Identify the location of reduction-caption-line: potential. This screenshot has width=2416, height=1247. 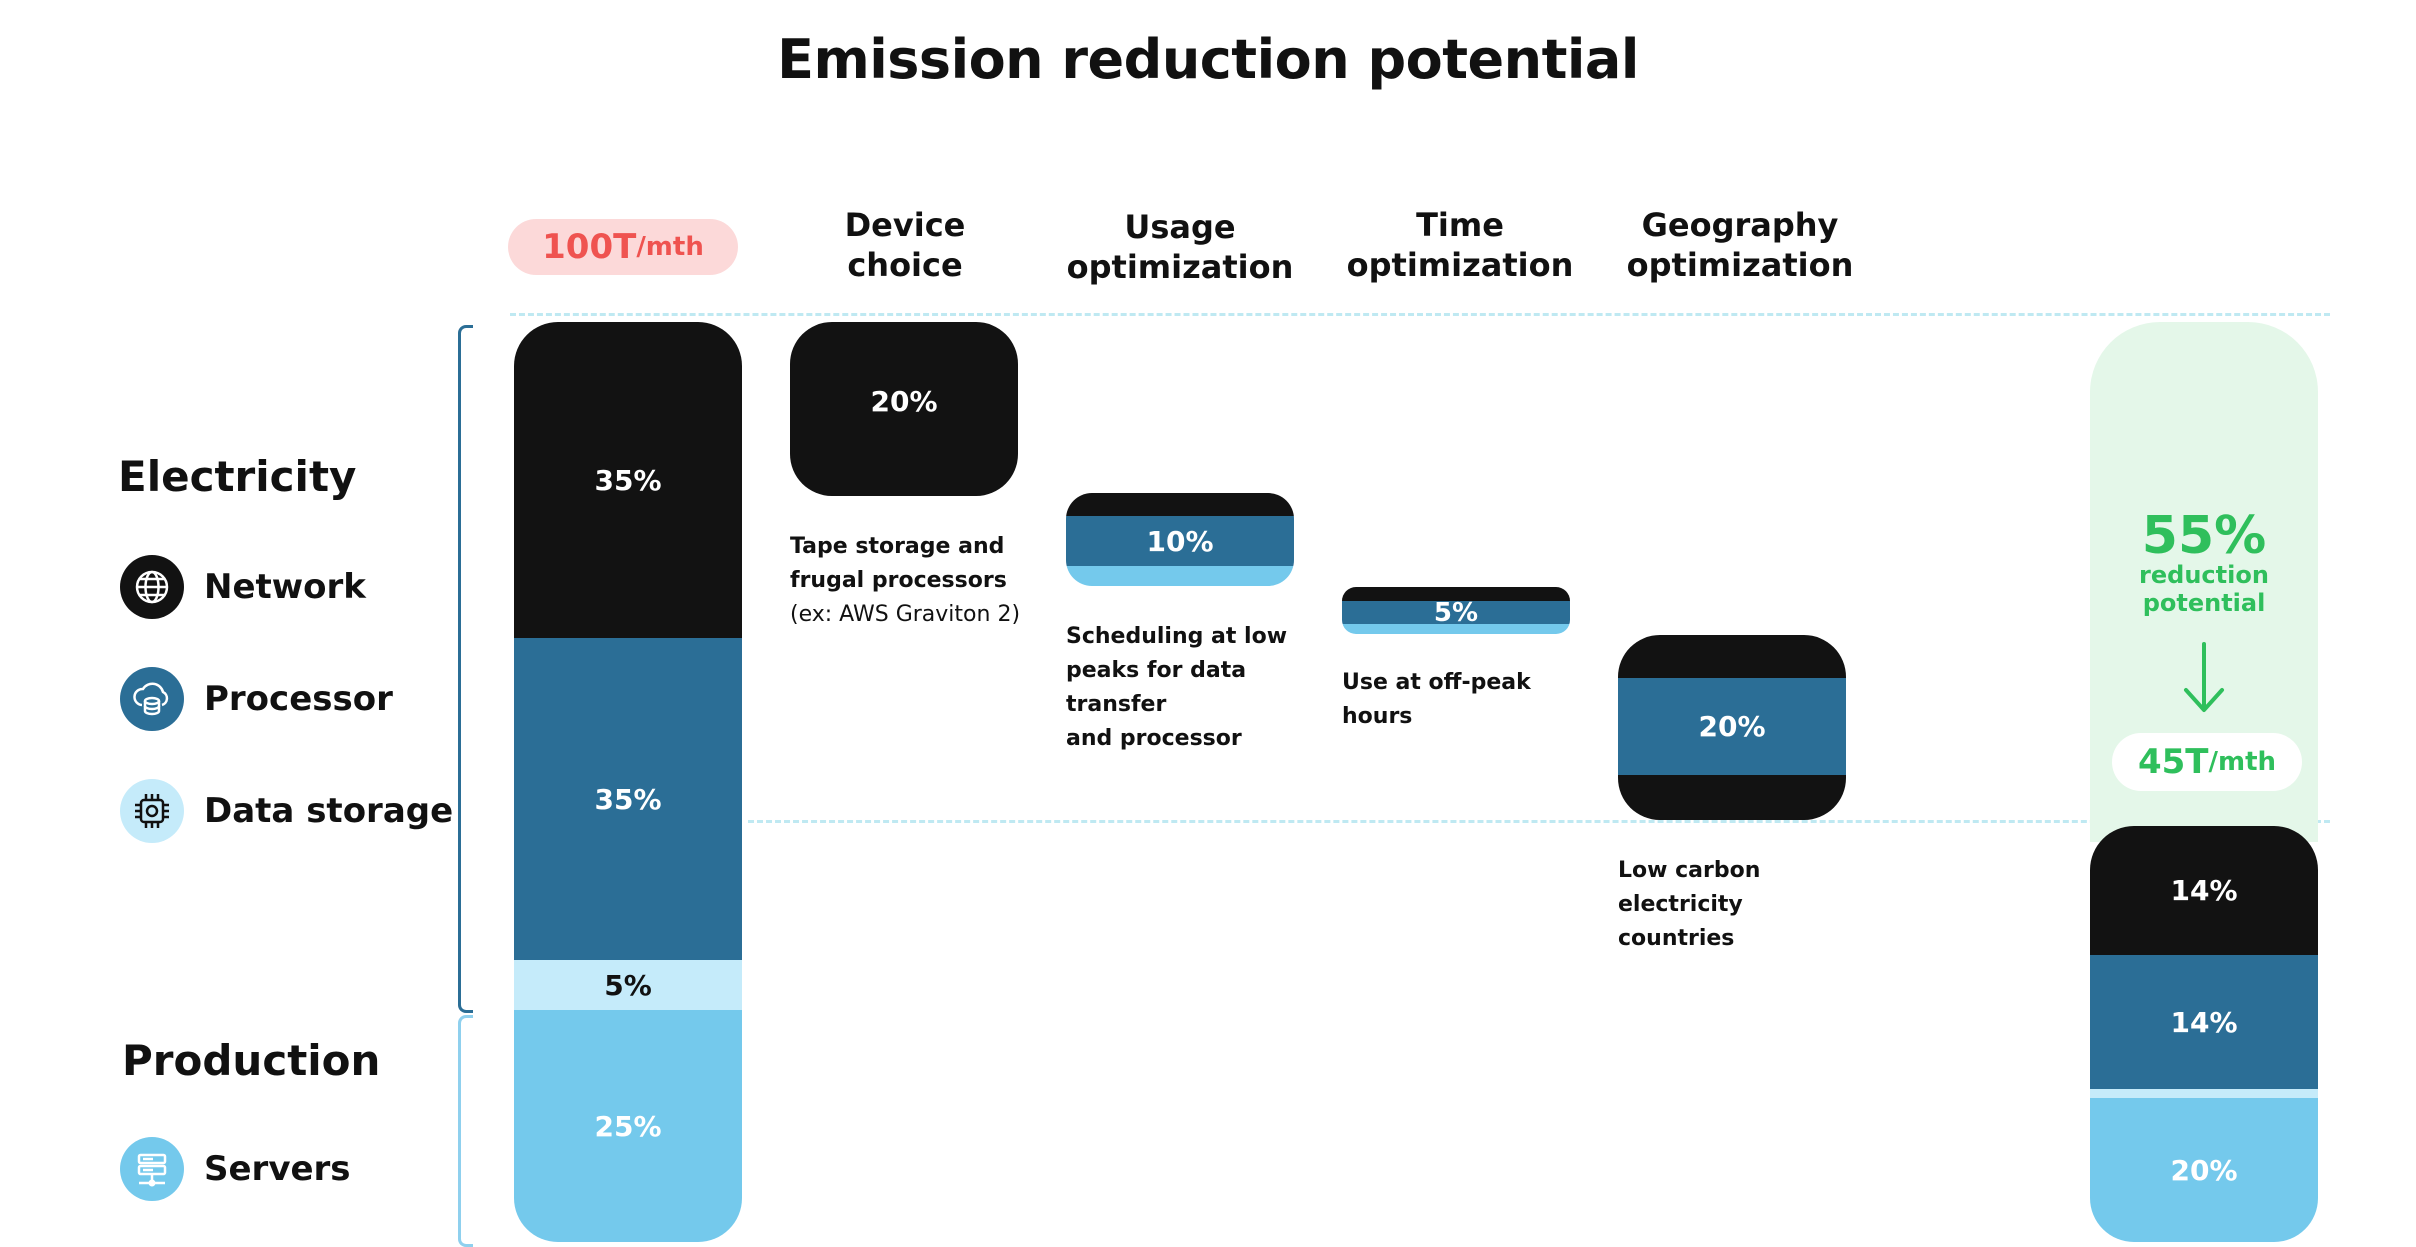
(2204, 603).